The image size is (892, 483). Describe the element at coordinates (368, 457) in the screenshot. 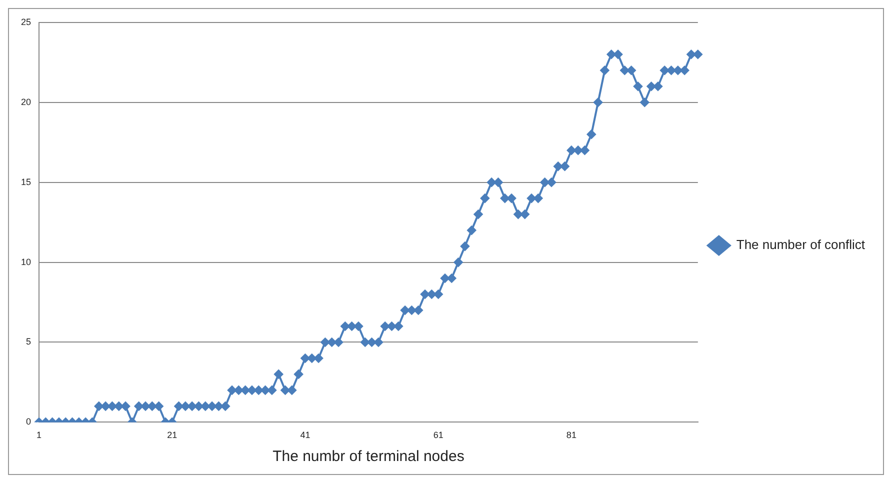

I see `x-axis-title: The numbr of terminal nodes` at that location.